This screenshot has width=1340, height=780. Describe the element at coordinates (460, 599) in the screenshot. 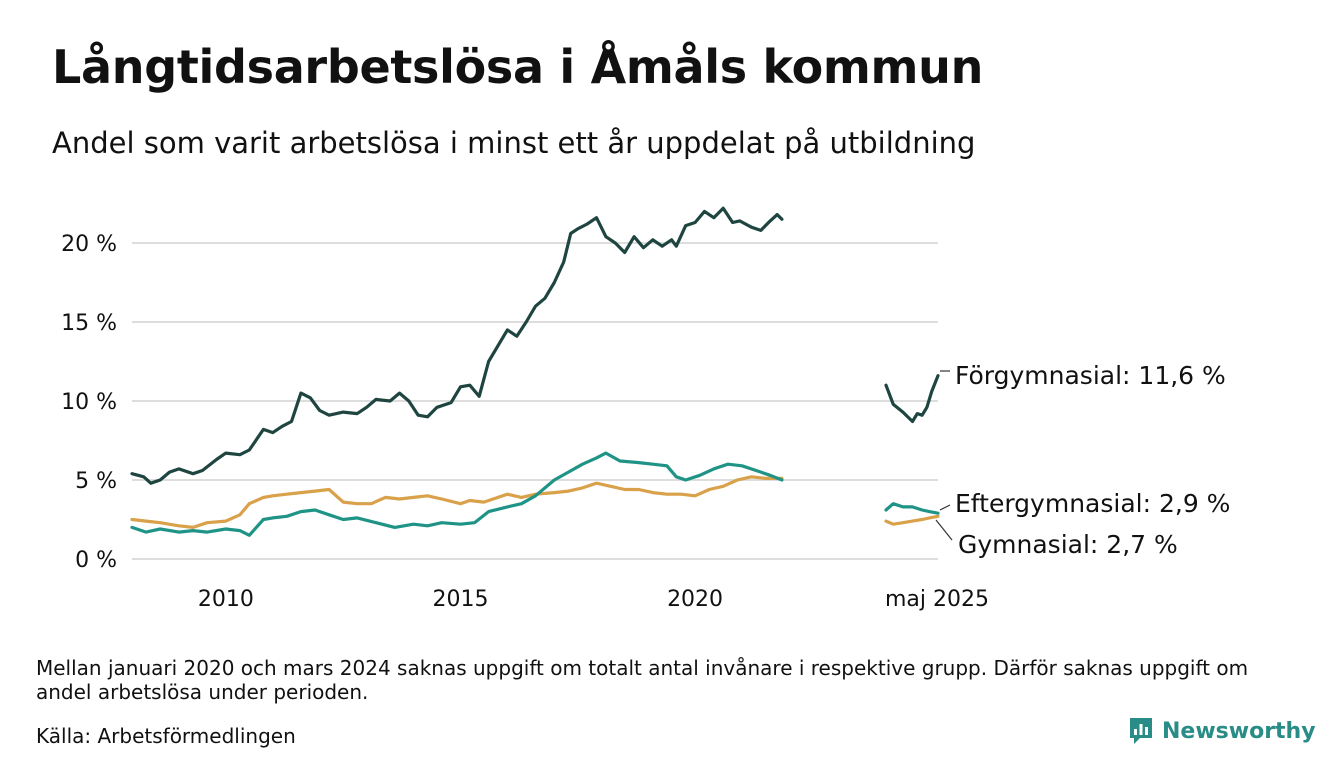

I see `x-tick-label: 2015` at that location.